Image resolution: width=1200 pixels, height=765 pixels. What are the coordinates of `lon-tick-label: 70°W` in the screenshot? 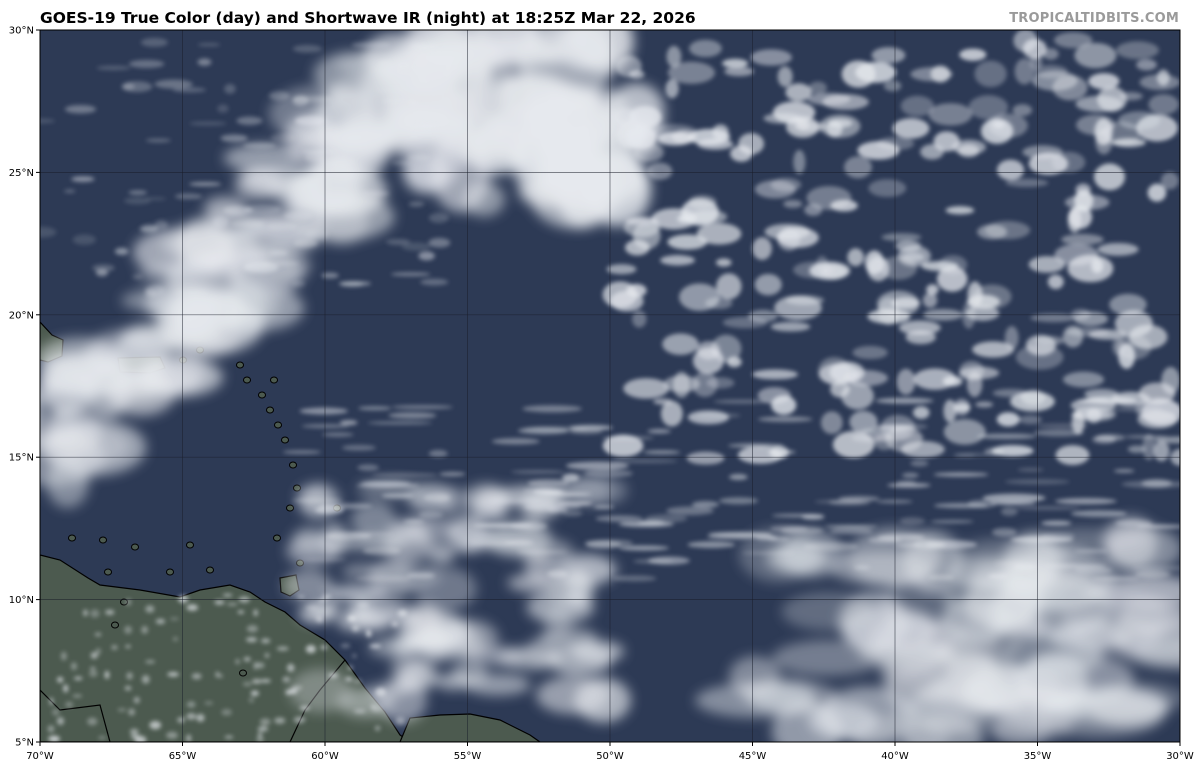 It's located at (40, 756).